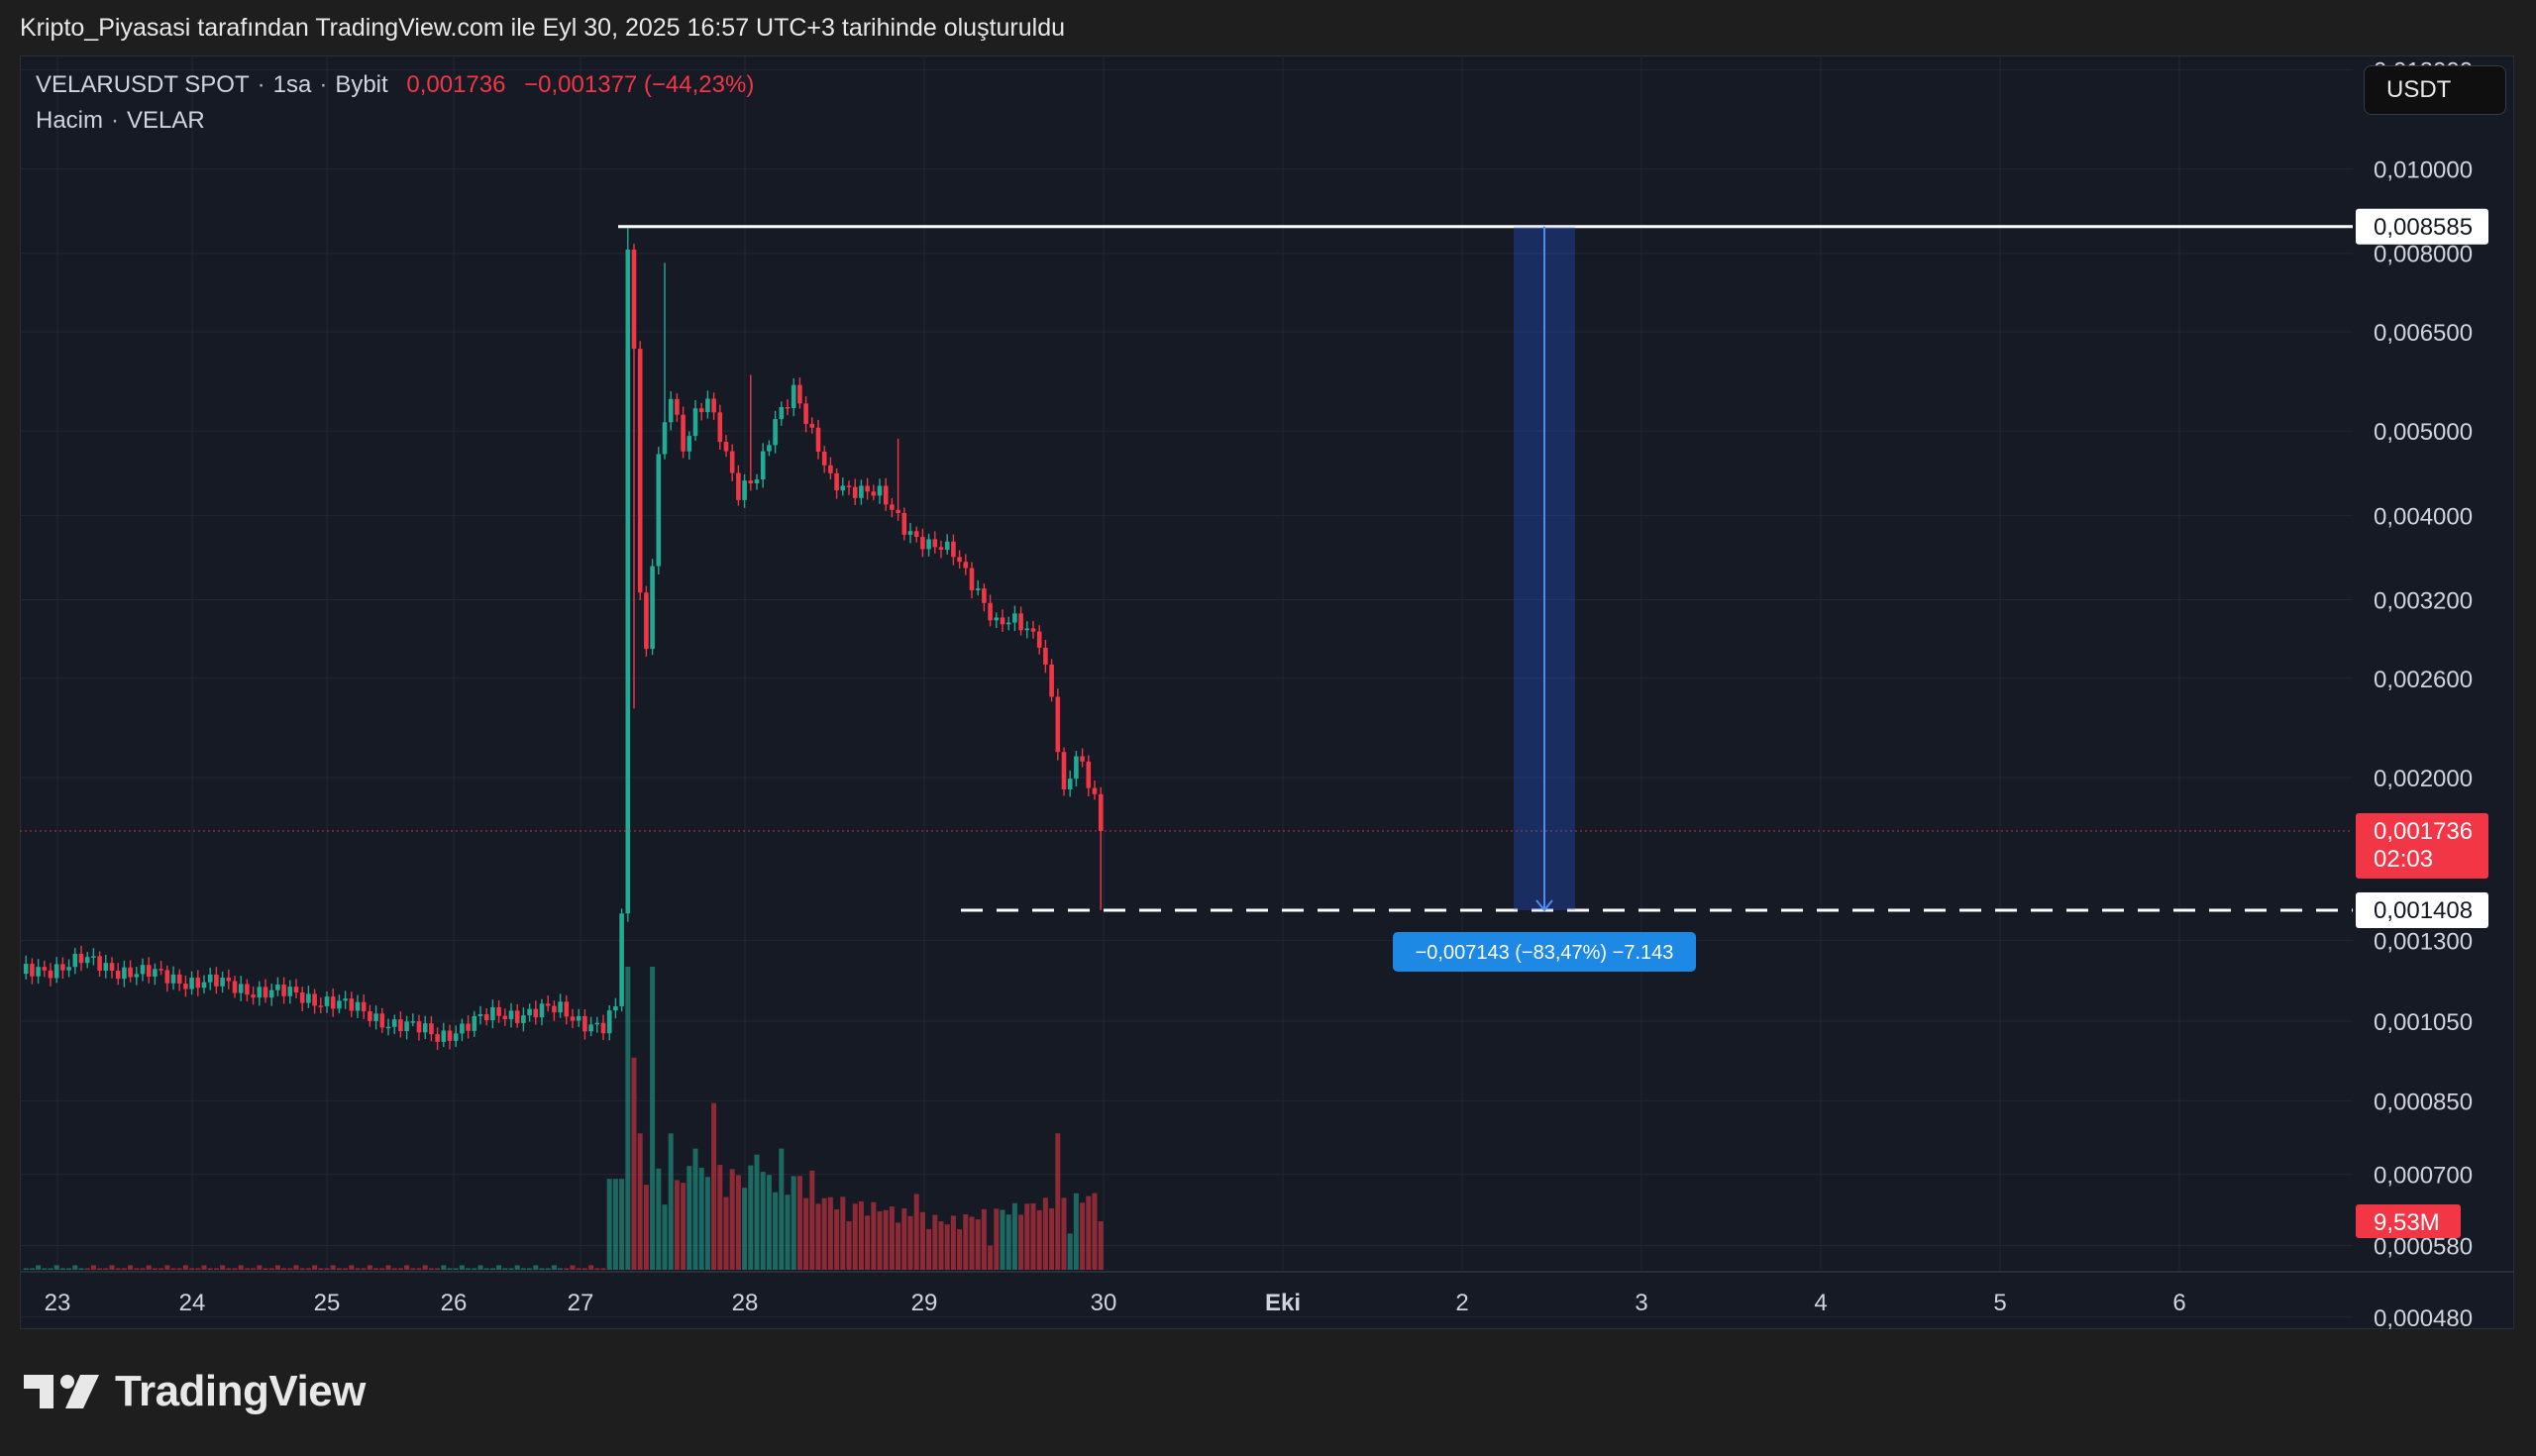  I want to click on x-axis-tick-label: 23, so click(58, 1303).